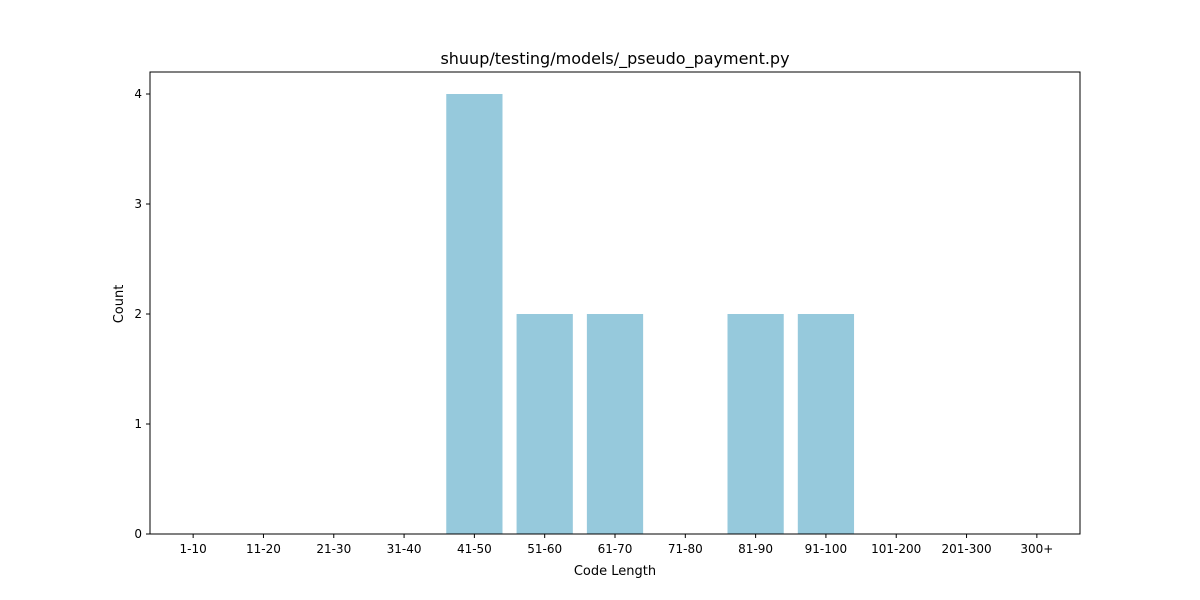  Describe the element at coordinates (119, 304) in the screenshot. I see `y-axis-label: Count` at that location.